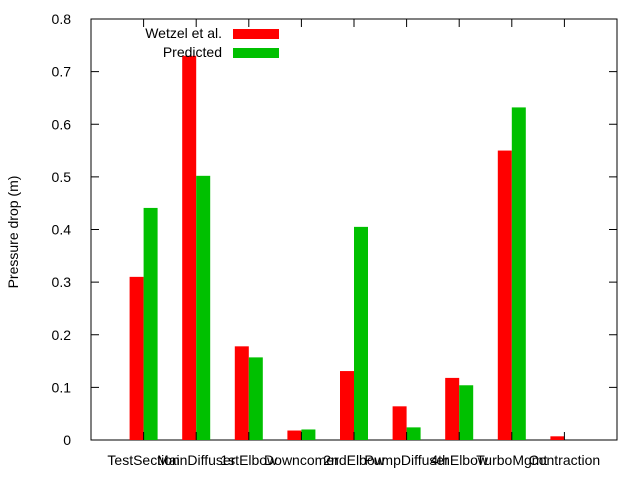 This screenshot has height=480, width=640. I want to click on y-tick-label: 0.6, so click(62, 124).